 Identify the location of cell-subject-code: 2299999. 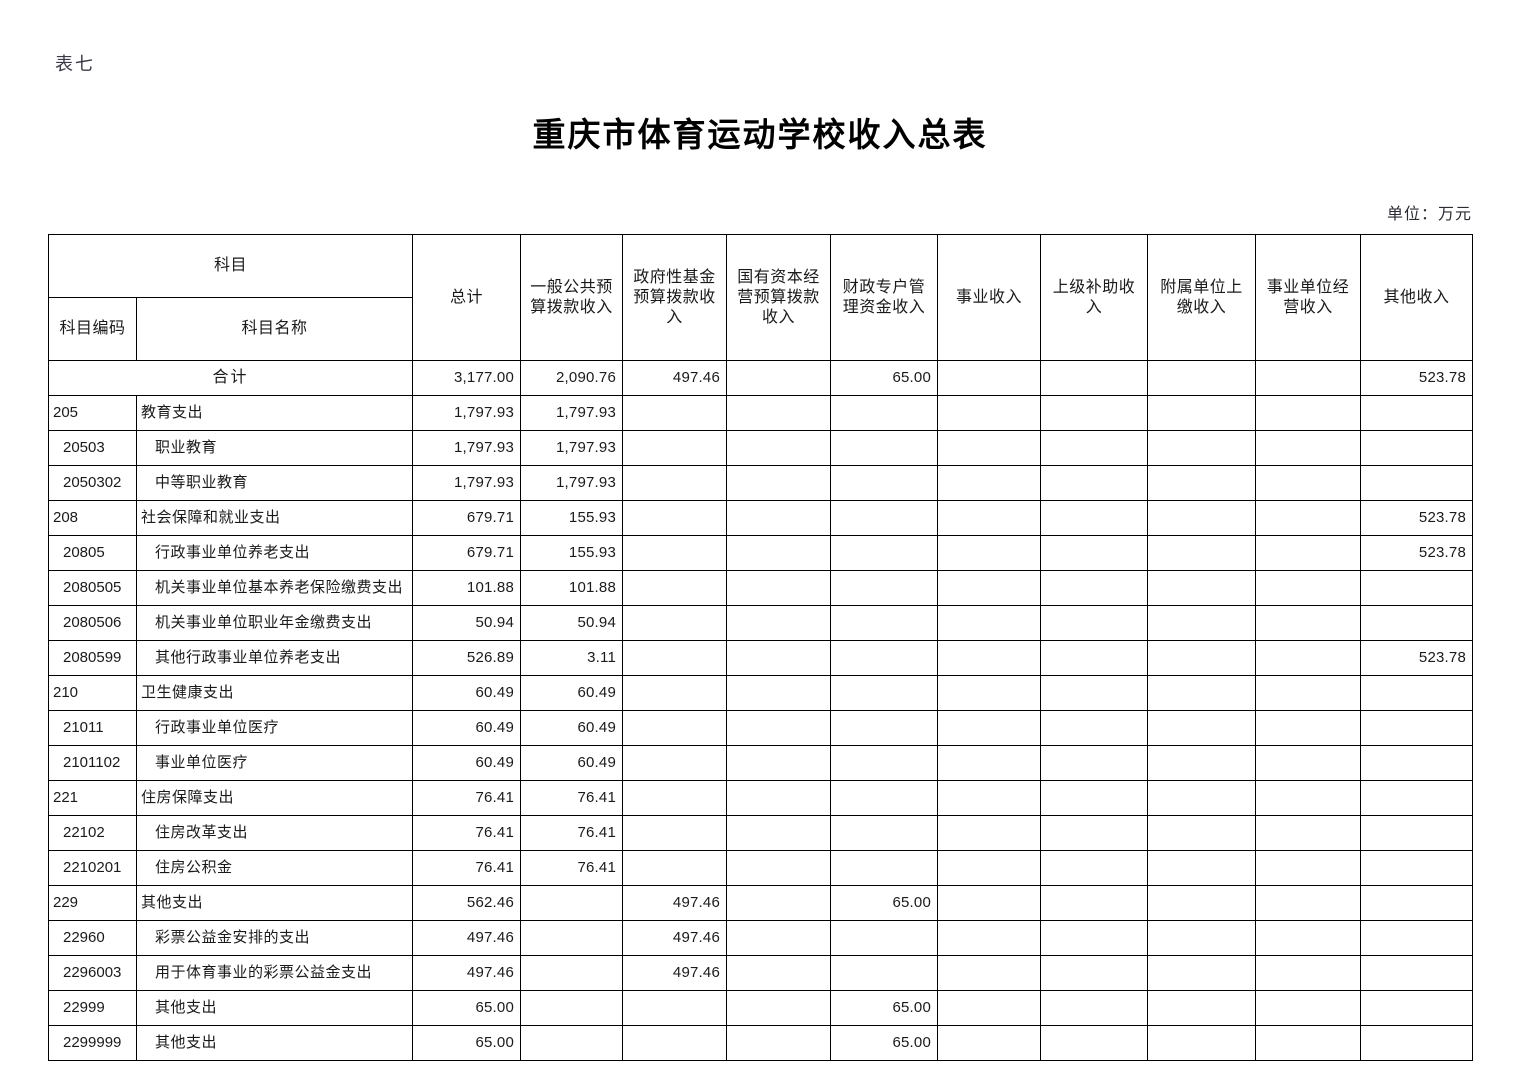
(92, 1043).